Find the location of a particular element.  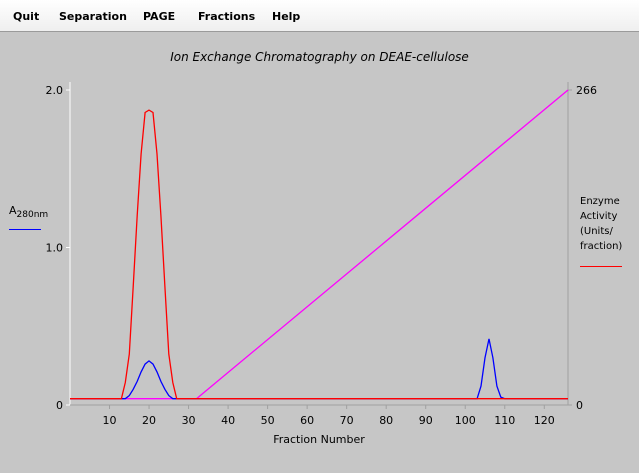

menu-bar: Quit Separation PAGE Fractions Help is located at coordinates (319, 16).